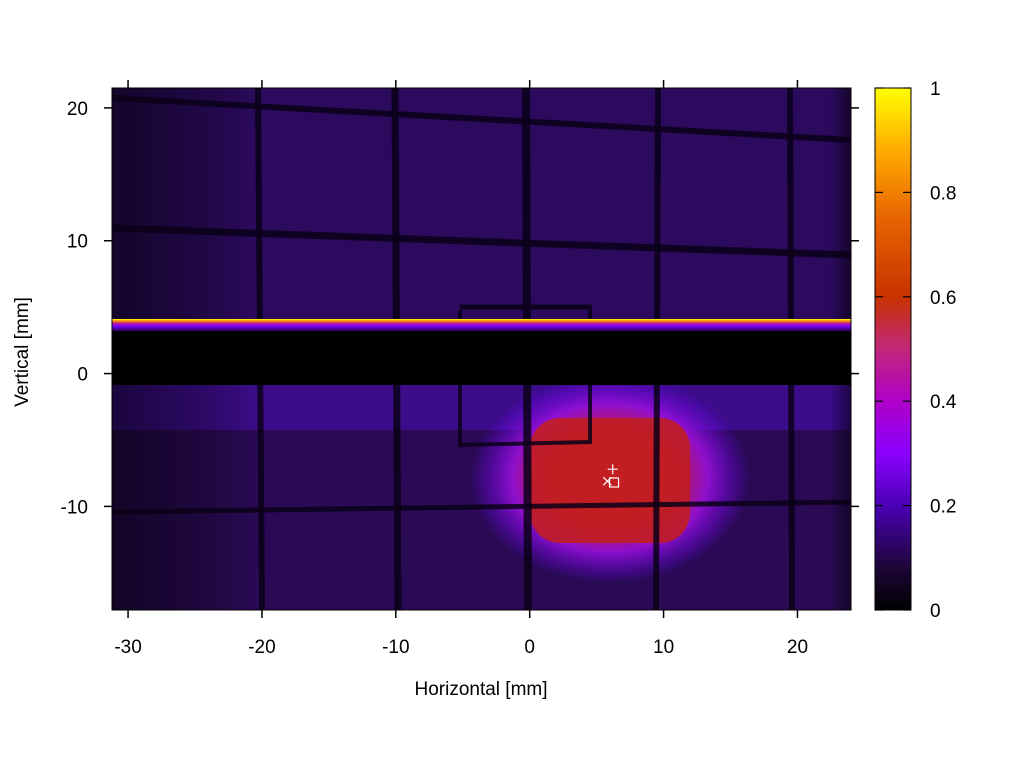  Describe the element at coordinates (943, 298) in the screenshot. I see `colorbar-tick-label: 0.6` at that location.